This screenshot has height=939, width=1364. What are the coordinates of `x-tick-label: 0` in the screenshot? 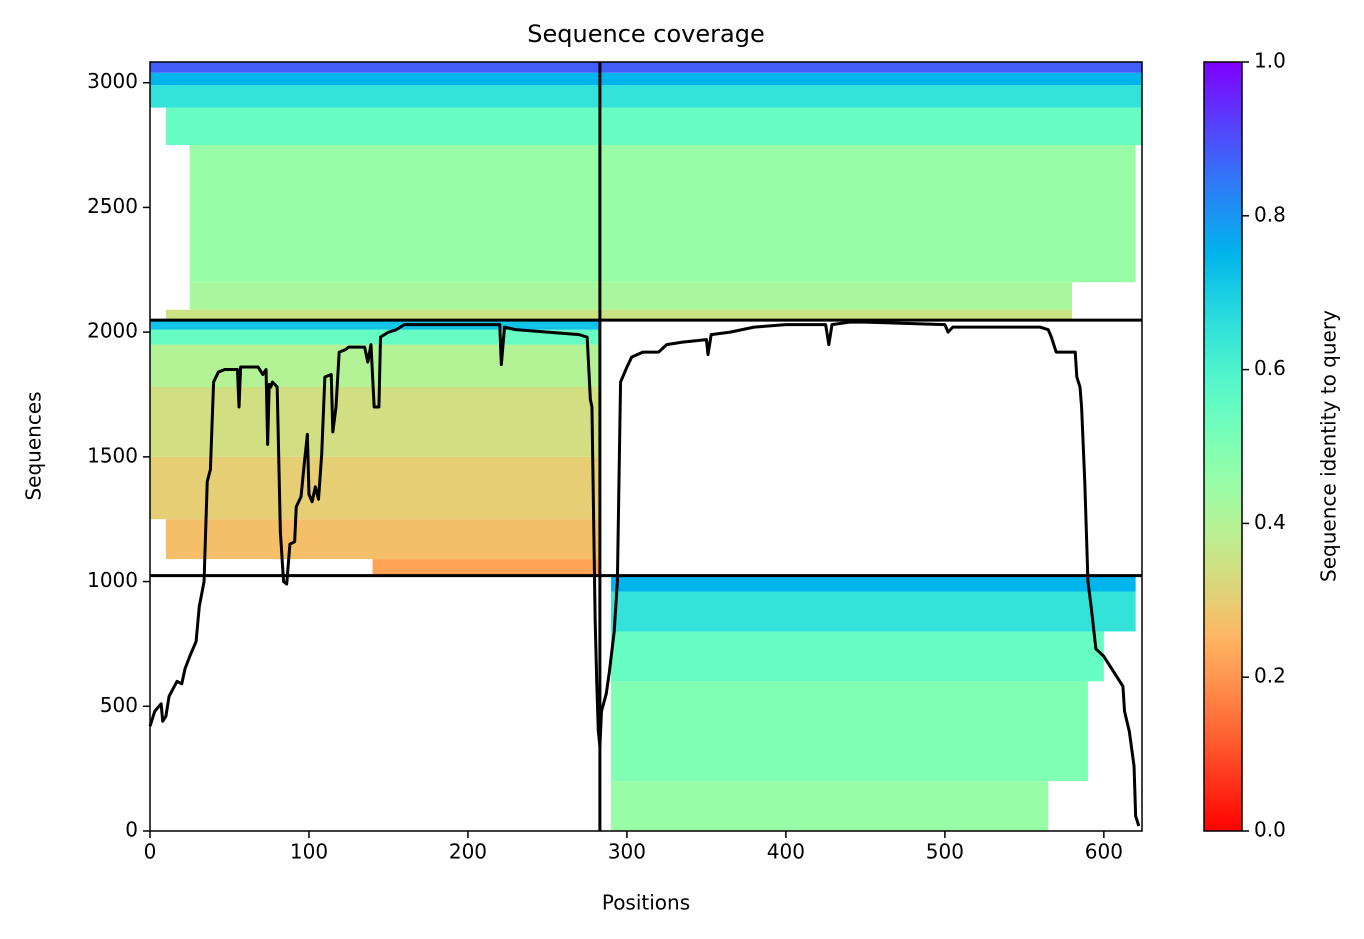 It's located at (150, 852).